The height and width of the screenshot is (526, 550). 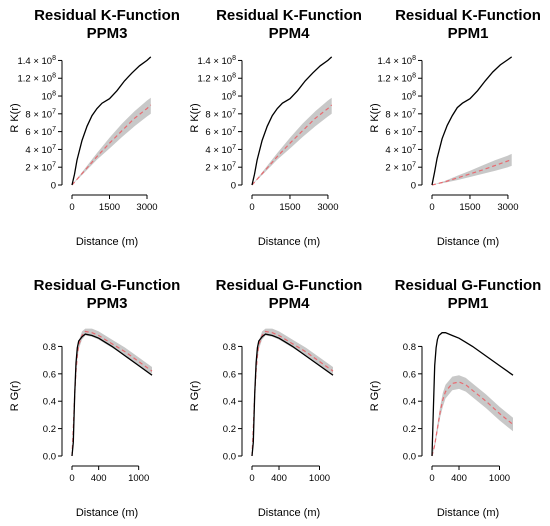 I want to click on panel-0-subtitle: PPM3, so click(x=107, y=33).